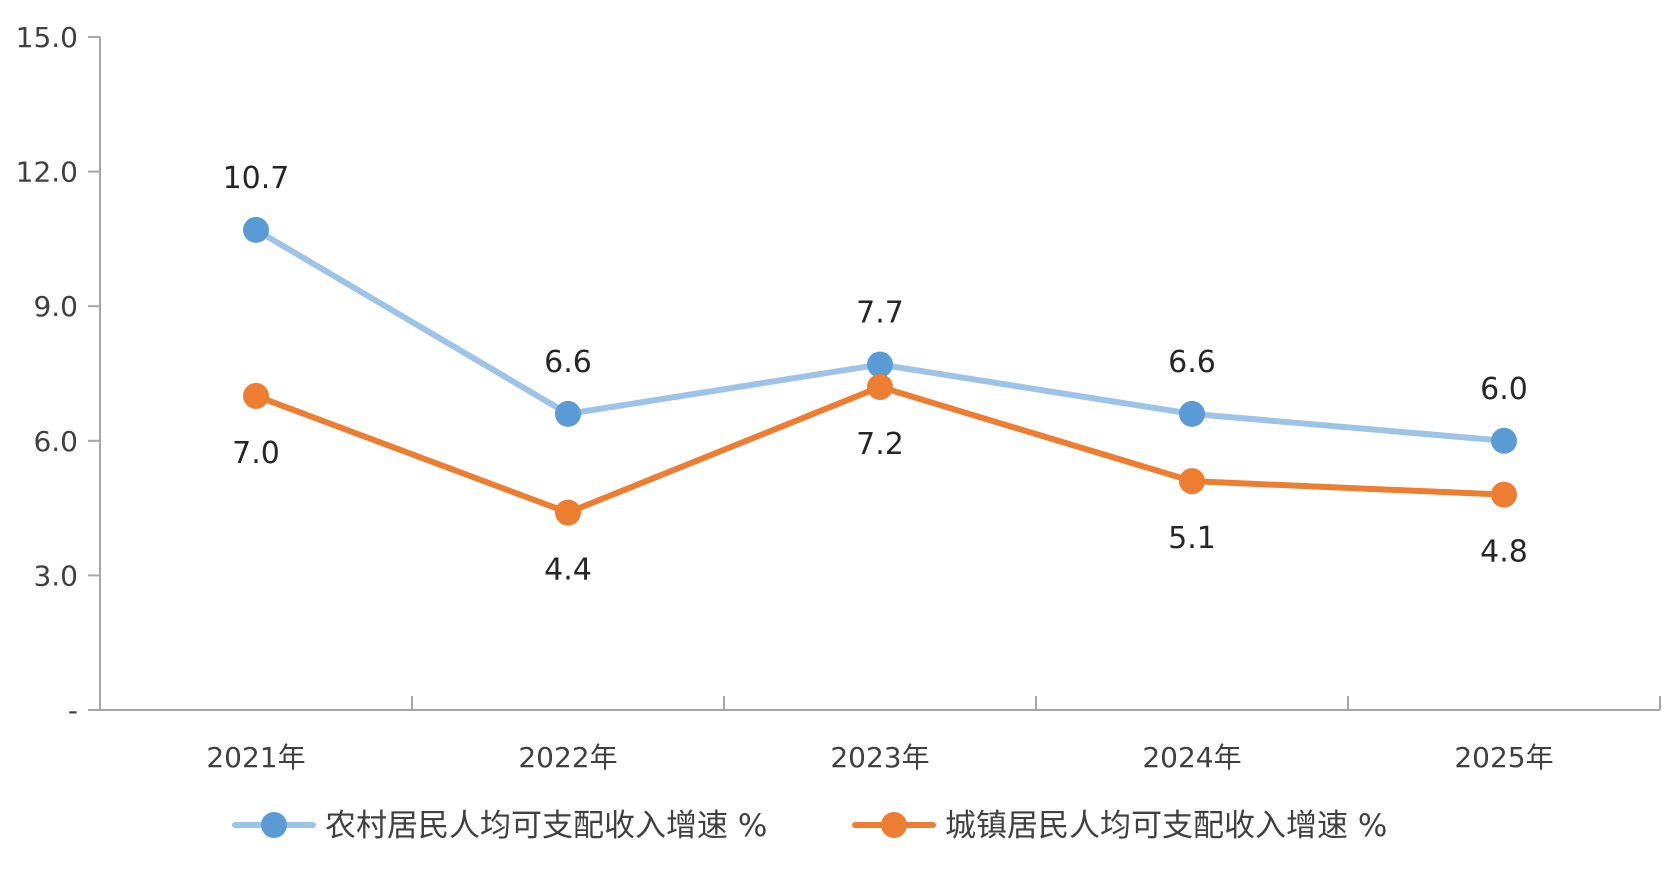  What do you see at coordinates (1504, 389) in the screenshot?
I see `data-label: 6.0` at bounding box center [1504, 389].